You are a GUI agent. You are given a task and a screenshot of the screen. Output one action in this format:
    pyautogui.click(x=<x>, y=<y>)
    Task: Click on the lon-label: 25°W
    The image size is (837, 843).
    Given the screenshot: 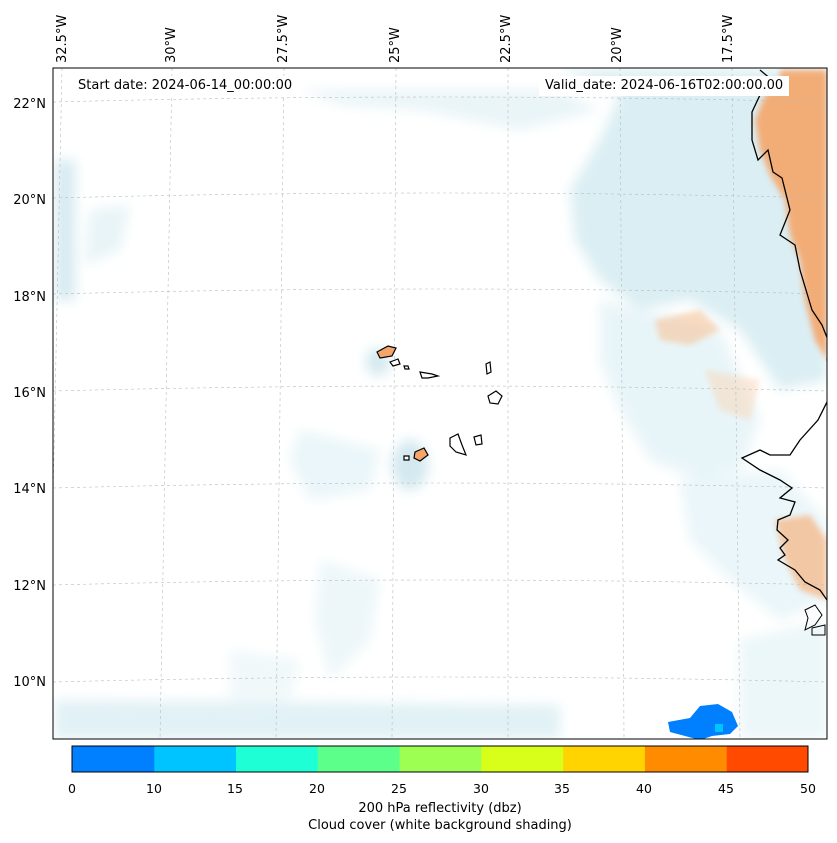 What is the action you would take?
    pyautogui.click(x=395, y=45)
    